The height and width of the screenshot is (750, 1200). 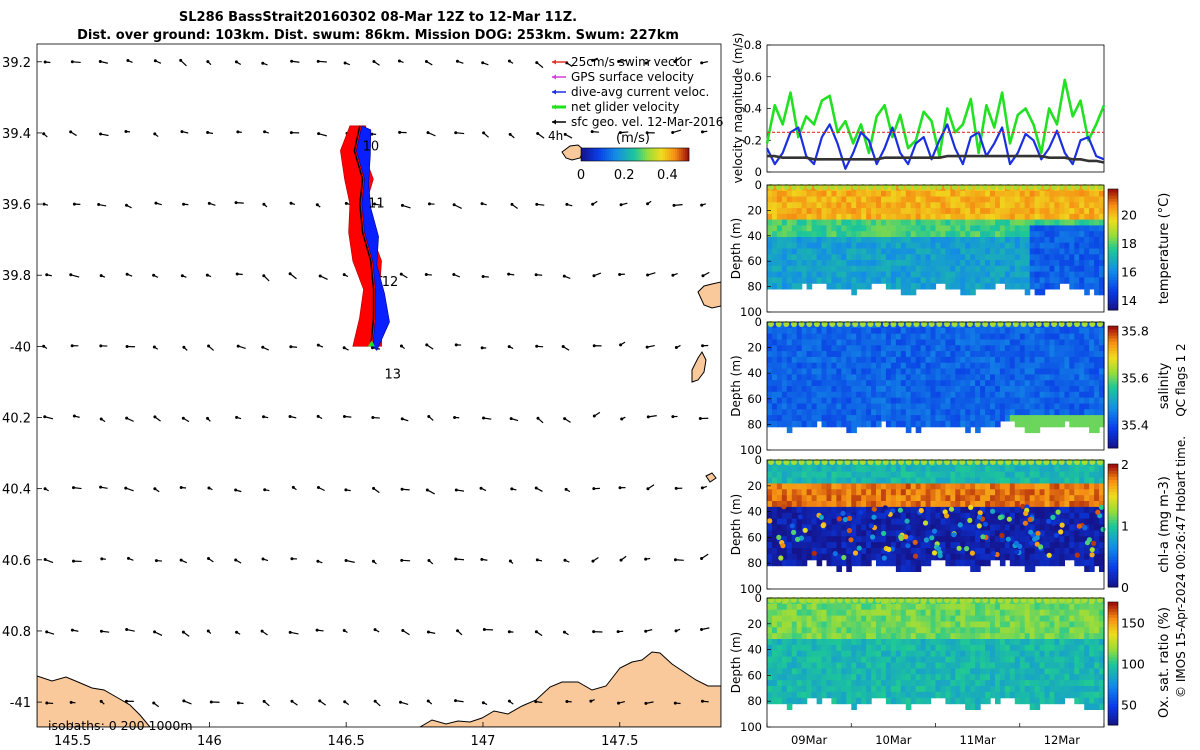 What do you see at coordinates (392, 374) in the screenshot?
I see `day-label: 13` at bounding box center [392, 374].